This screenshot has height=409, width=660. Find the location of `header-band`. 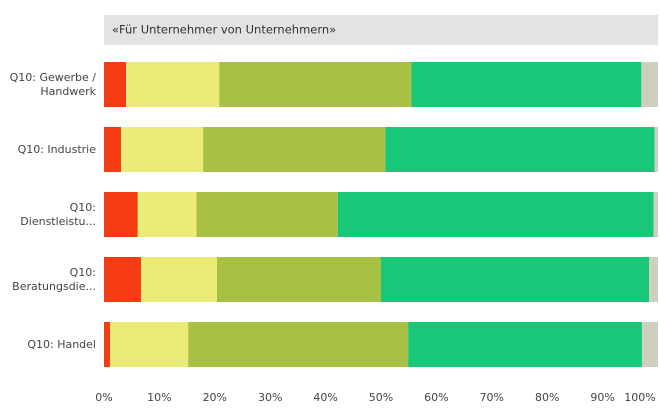

header-band is located at coordinates (381, 30).